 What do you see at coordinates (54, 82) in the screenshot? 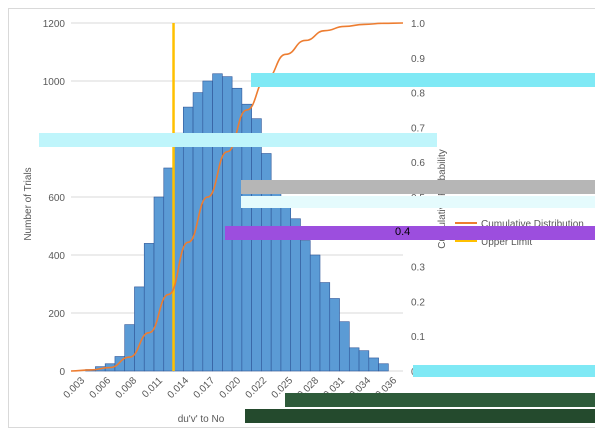
I see `y-tick-label: 1000` at bounding box center [54, 82].